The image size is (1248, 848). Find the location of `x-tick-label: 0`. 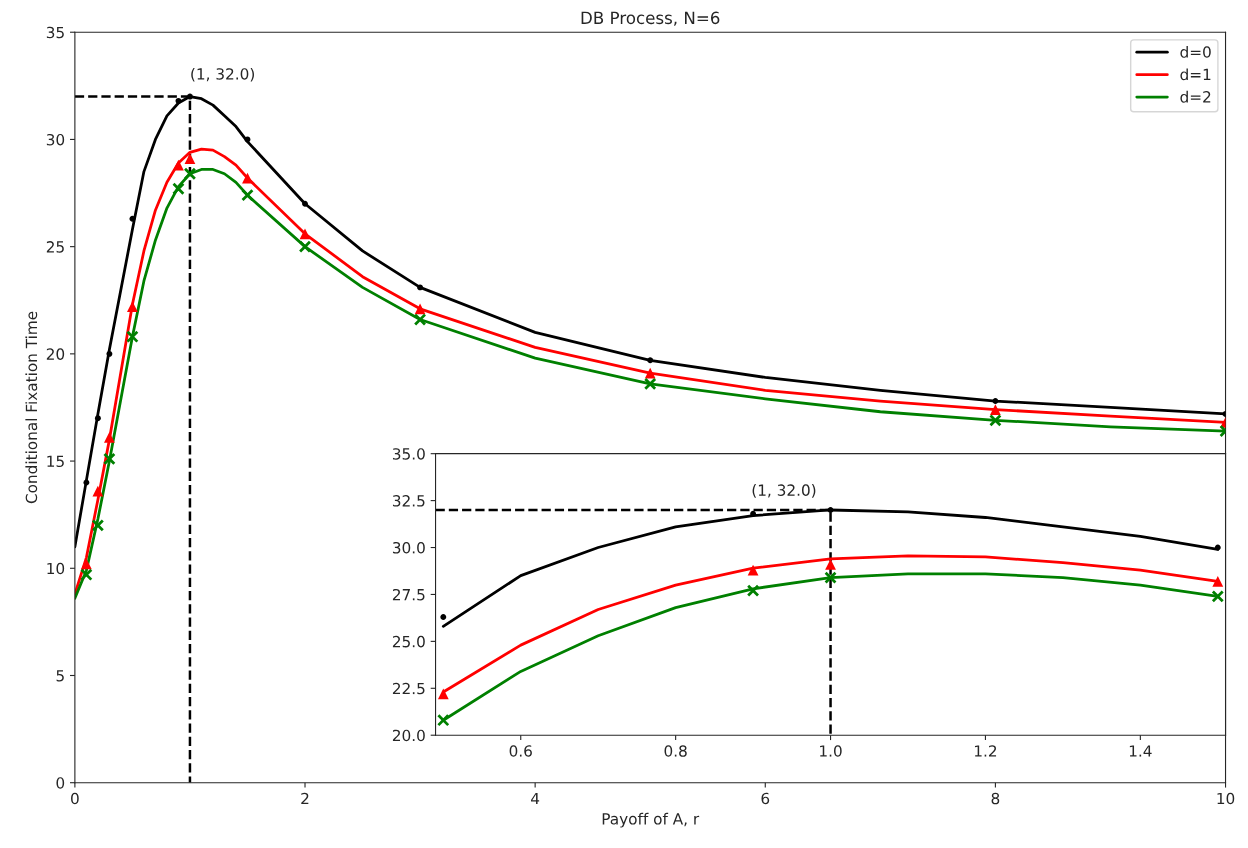

x-tick-label: 0 is located at coordinates (75, 798).